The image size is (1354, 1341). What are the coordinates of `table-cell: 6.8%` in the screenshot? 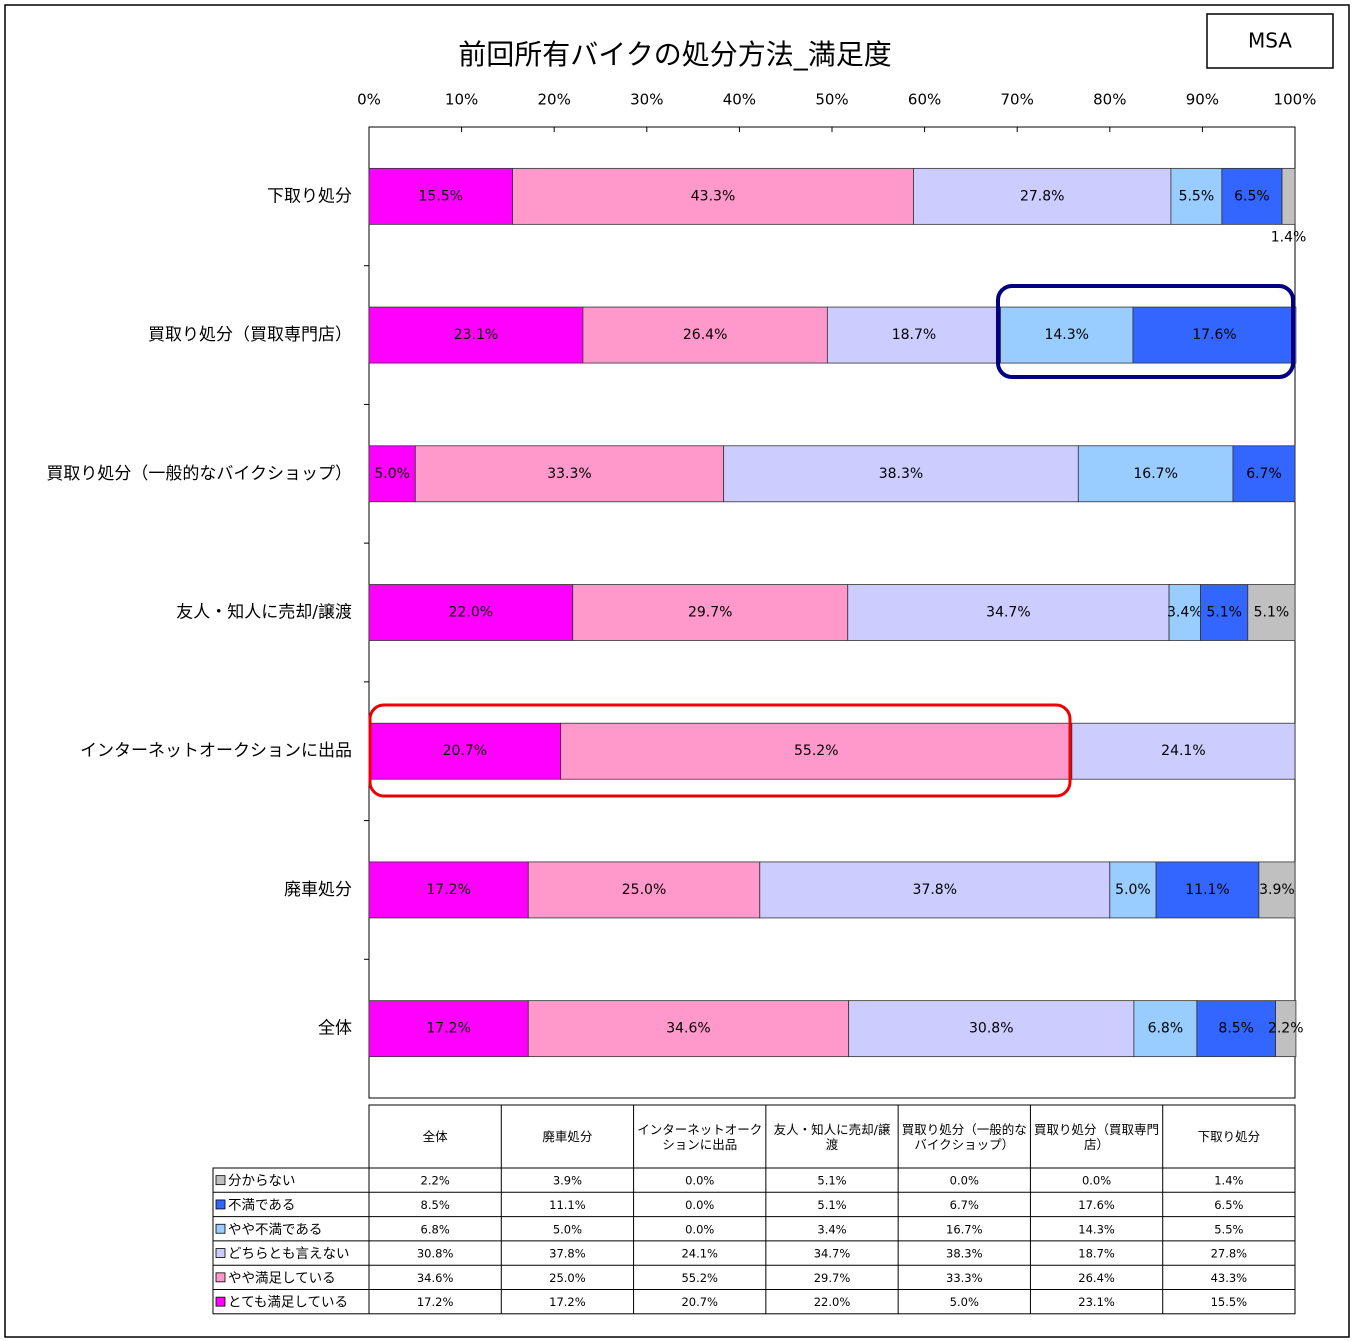 It's located at (435, 1229).